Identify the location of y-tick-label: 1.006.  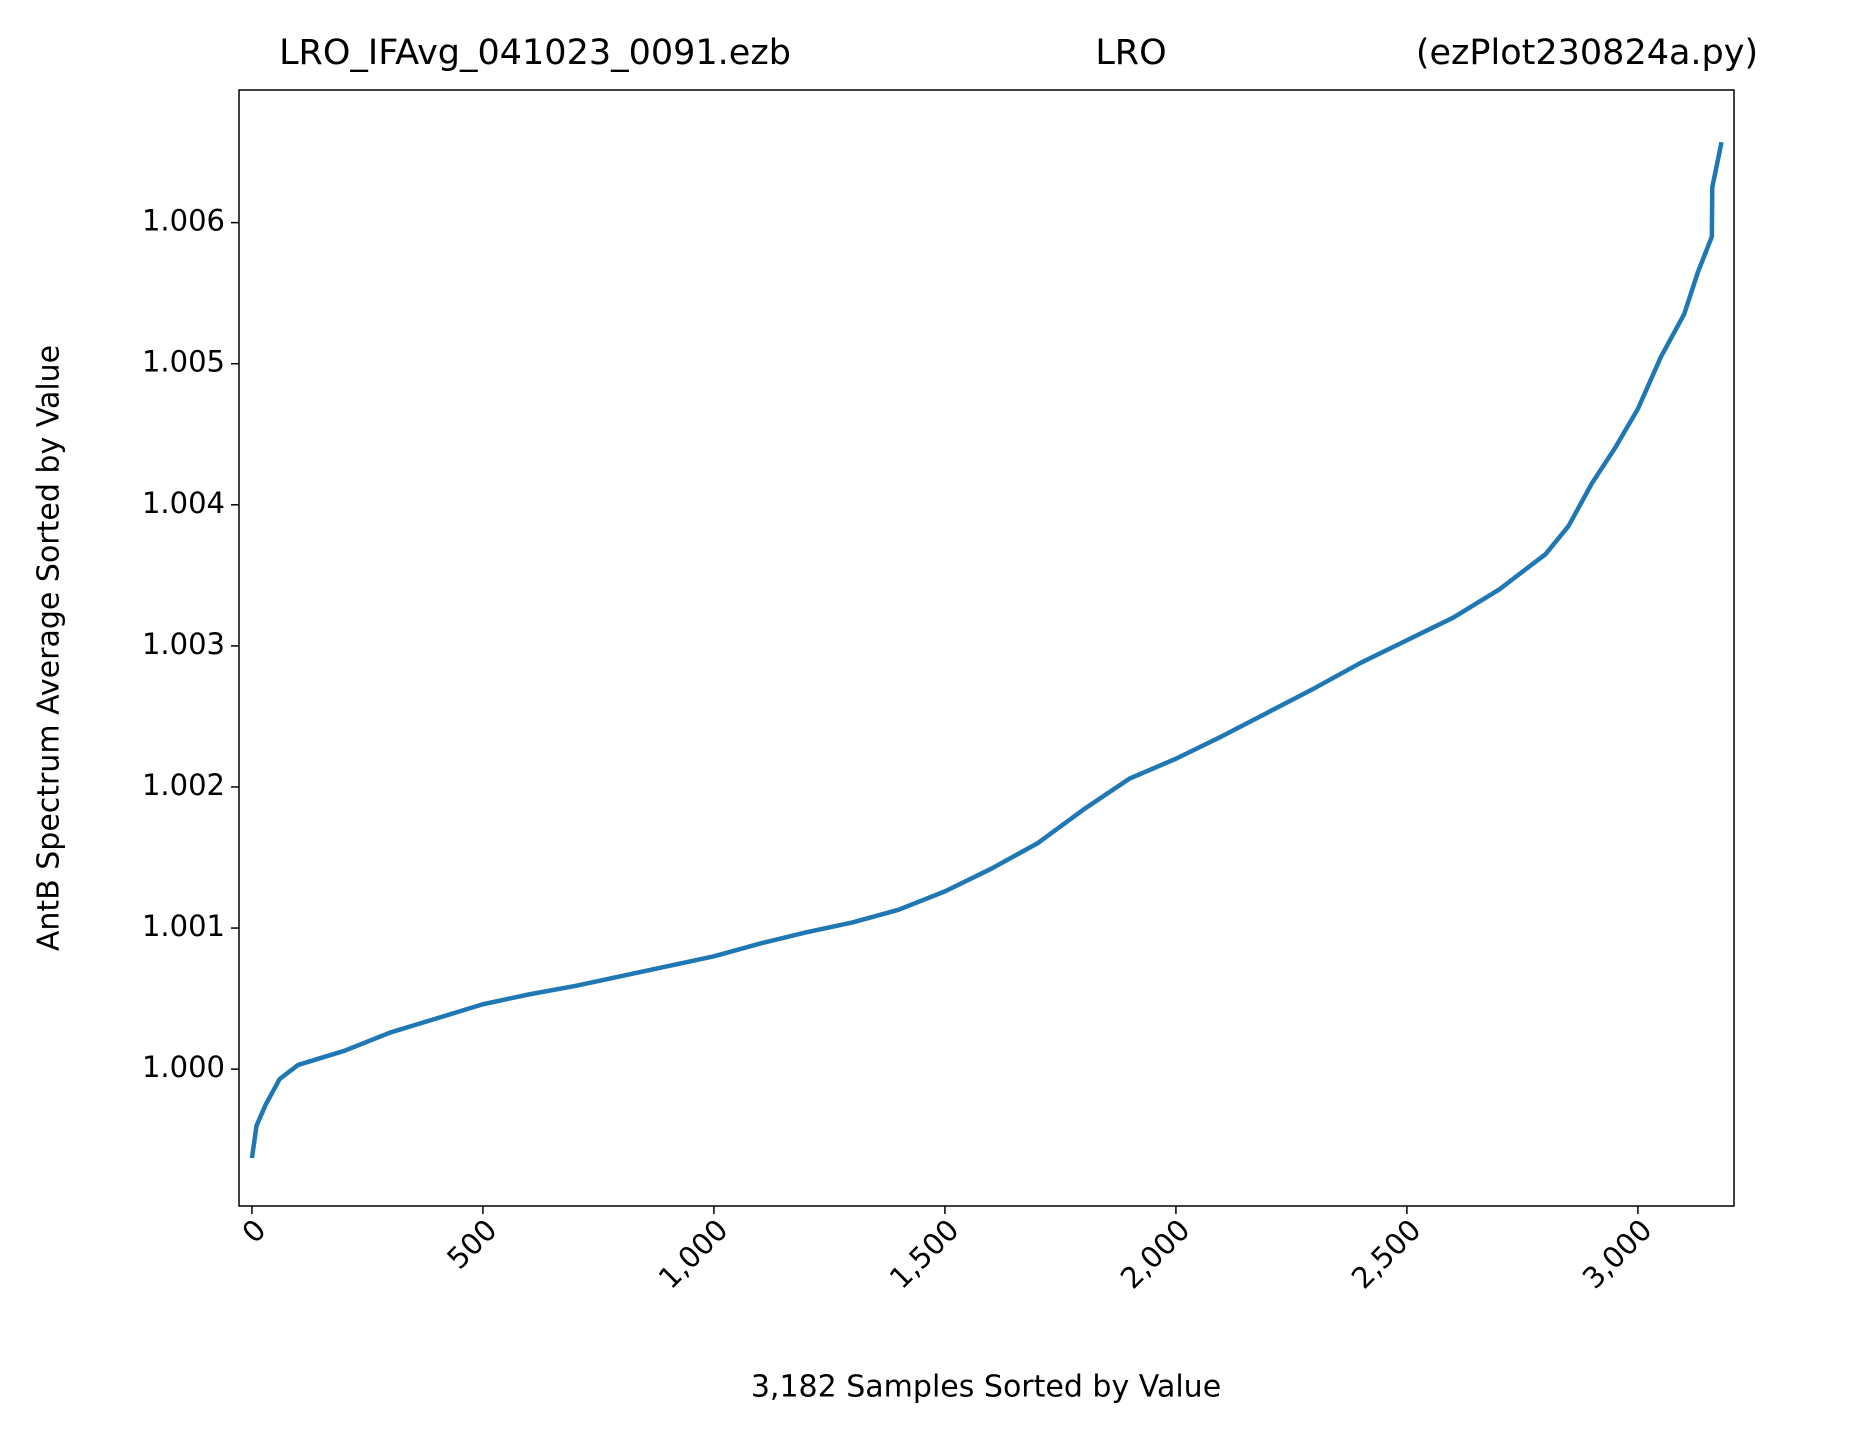
(183, 221).